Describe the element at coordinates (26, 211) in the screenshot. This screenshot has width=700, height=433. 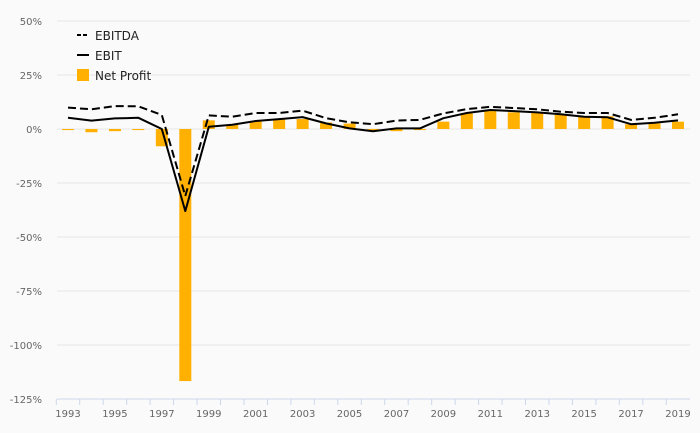
I see `y-axis-ticks: 50% 25% 0% -25% -50% -75% -100% -125%` at that location.